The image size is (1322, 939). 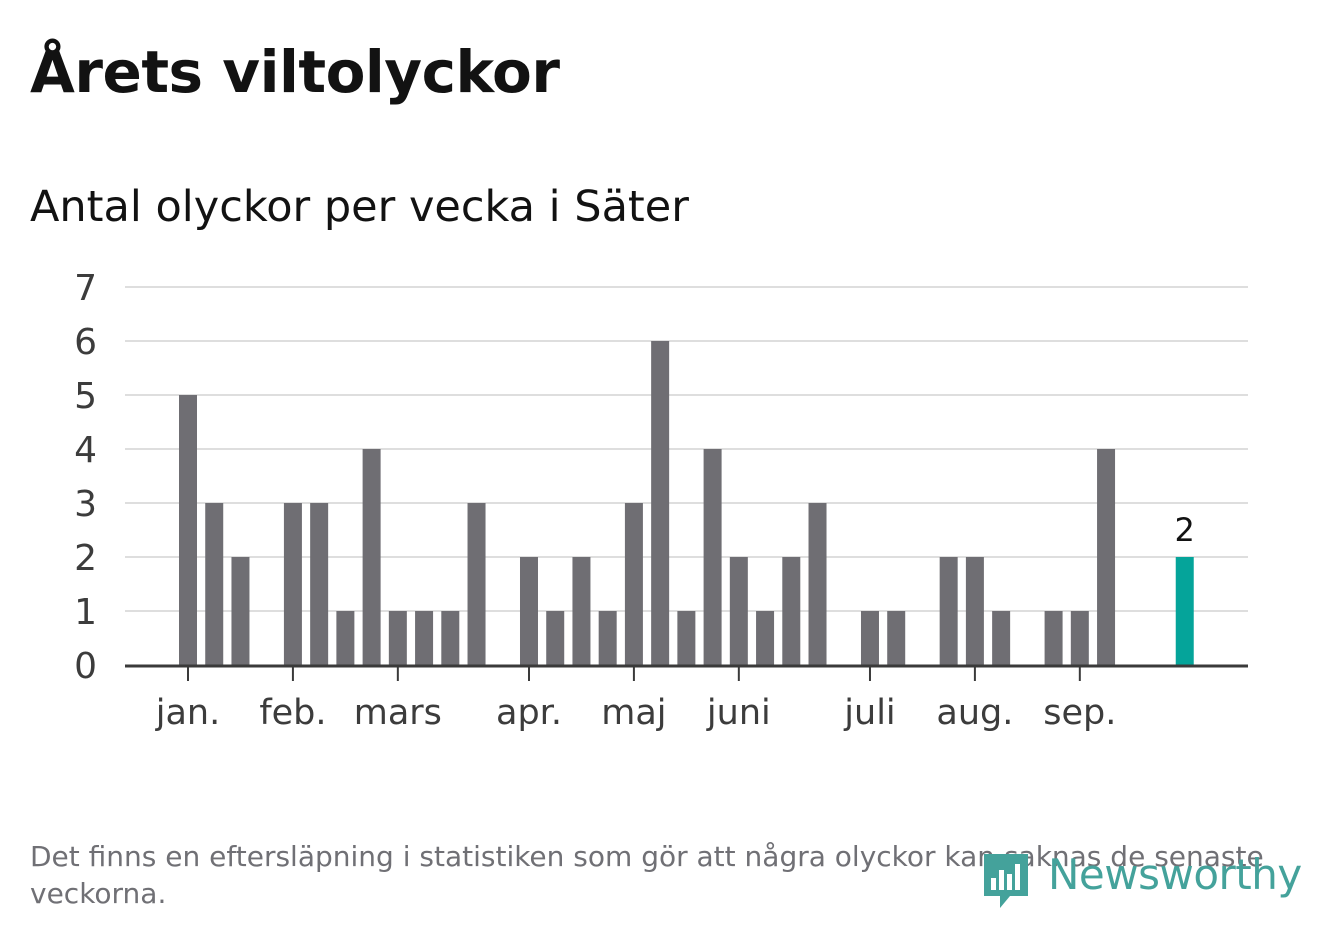 What do you see at coordinates (85, 612) in the screenshot?
I see `y-tick-label: 1` at bounding box center [85, 612].